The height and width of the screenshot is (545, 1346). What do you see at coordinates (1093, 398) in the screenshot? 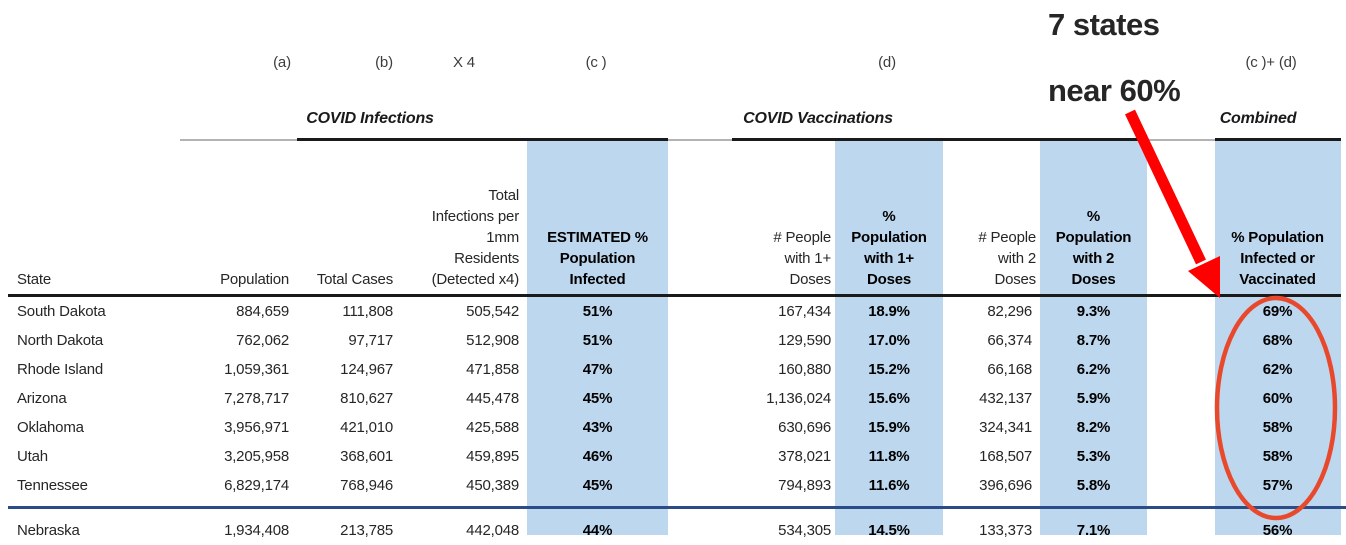
I see `cell-pct-2-doses: 5.9%` at bounding box center [1093, 398].